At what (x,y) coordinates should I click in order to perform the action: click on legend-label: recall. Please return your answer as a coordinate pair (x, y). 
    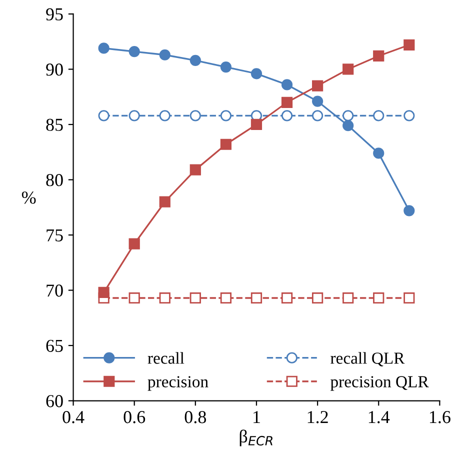
    Looking at the image, I should click on (166, 358).